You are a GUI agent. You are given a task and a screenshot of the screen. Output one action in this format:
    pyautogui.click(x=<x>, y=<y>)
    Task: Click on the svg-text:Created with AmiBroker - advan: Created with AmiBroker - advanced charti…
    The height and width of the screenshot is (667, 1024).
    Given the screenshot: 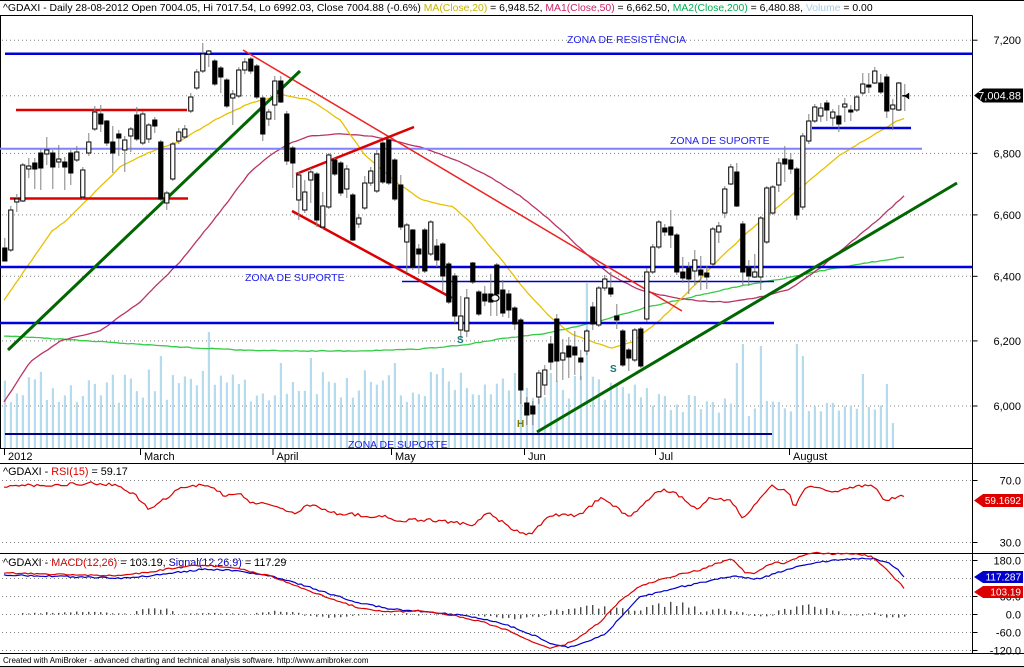 What is the action you would take?
    pyautogui.click(x=186, y=660)
    